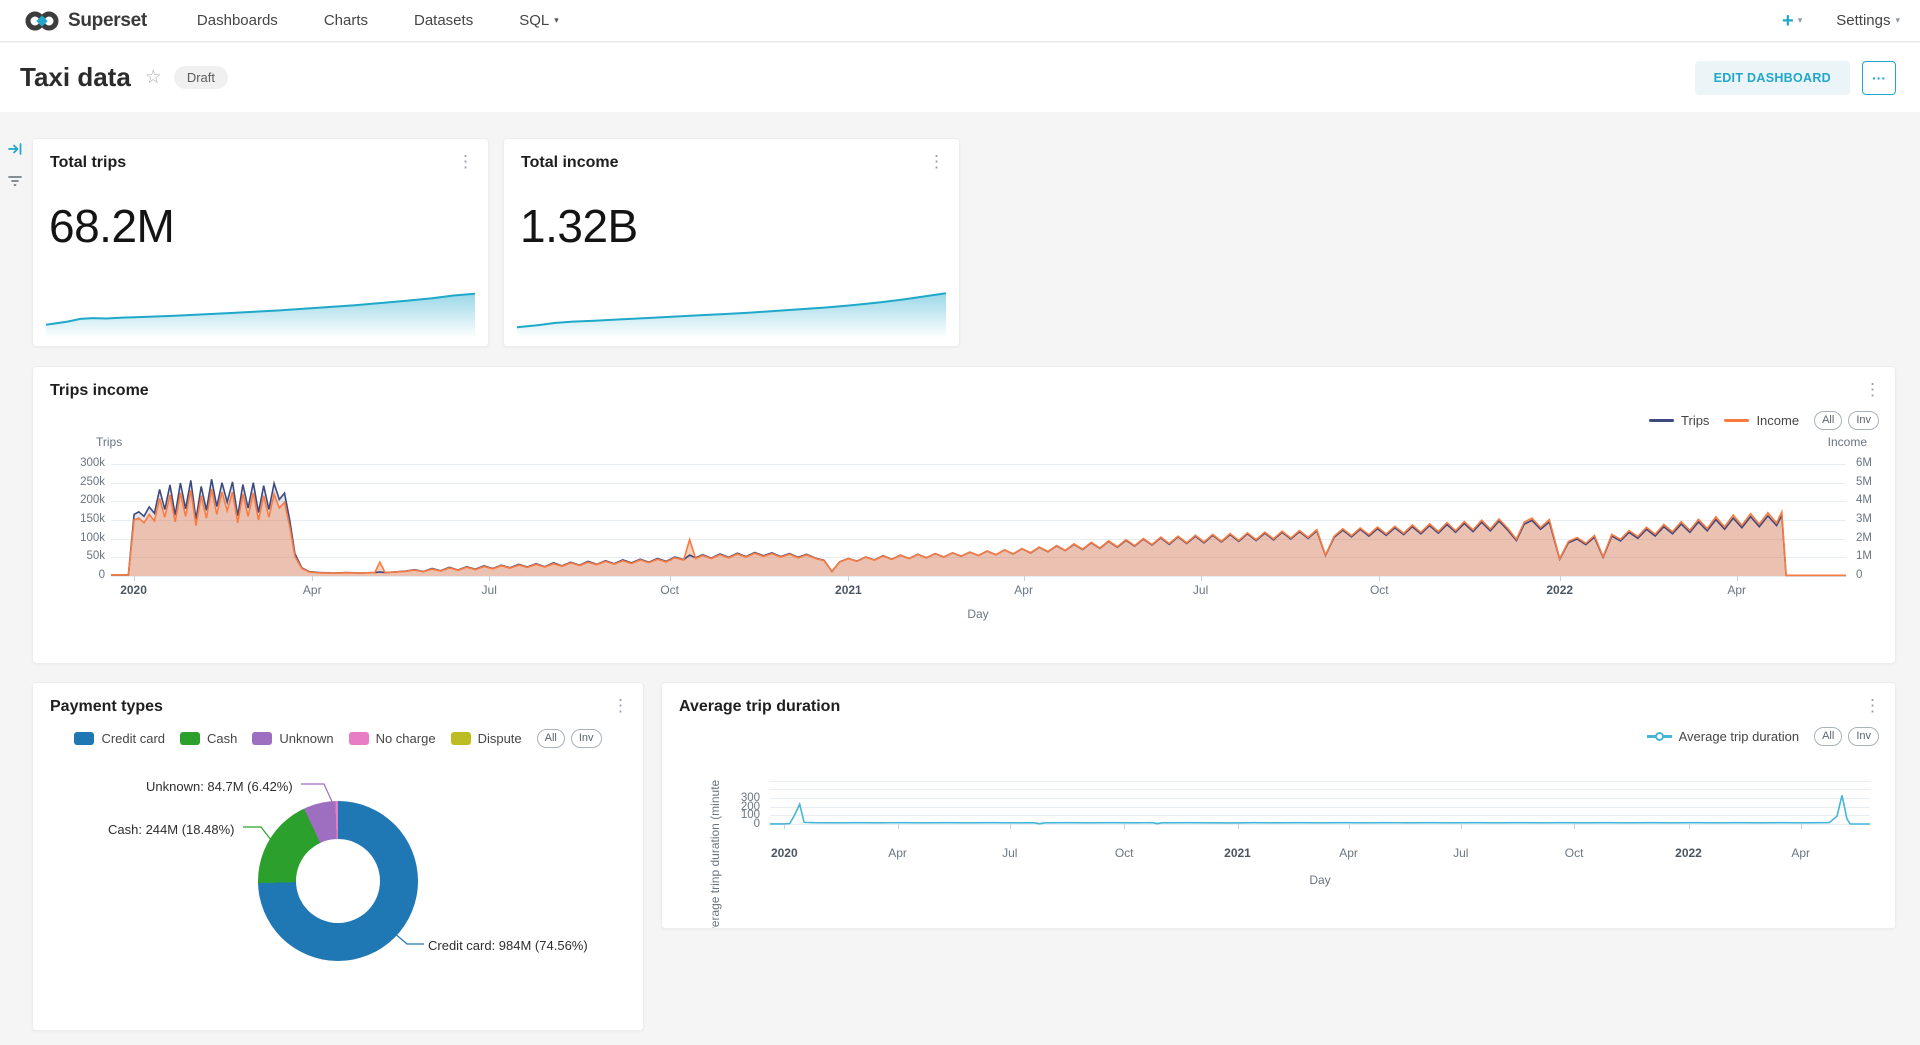  I want to click on legend-item-average-trip-duration: Average trip duration, so click(1722, 736).